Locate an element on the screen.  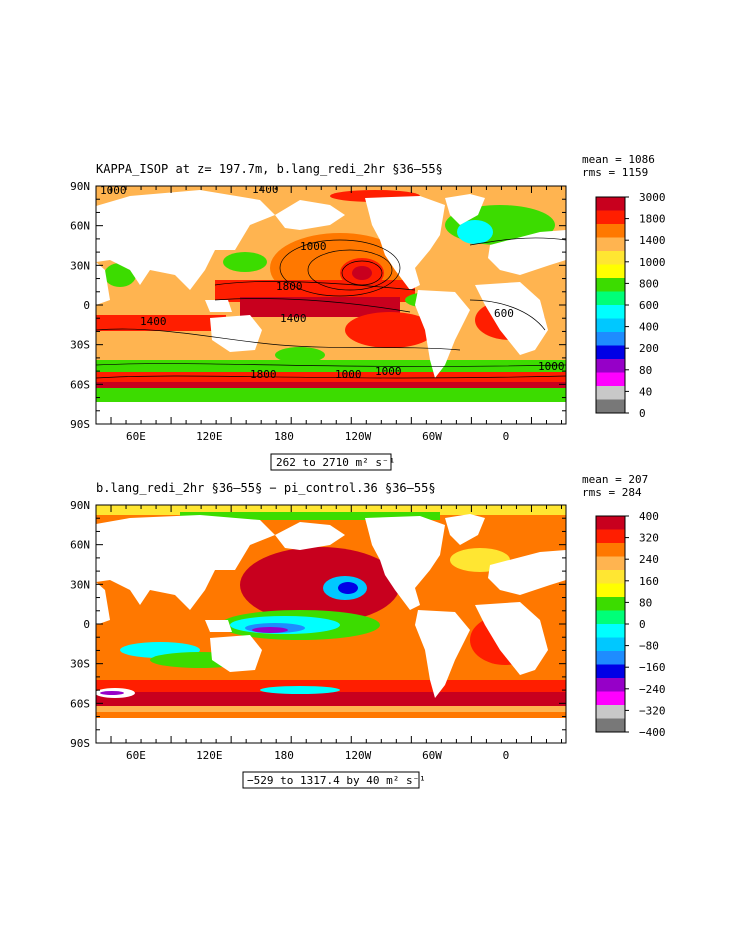
panel-1-yticklabels: 90N 60N 30N 0 30S 60S 90S is located at coordinates (80, 305).